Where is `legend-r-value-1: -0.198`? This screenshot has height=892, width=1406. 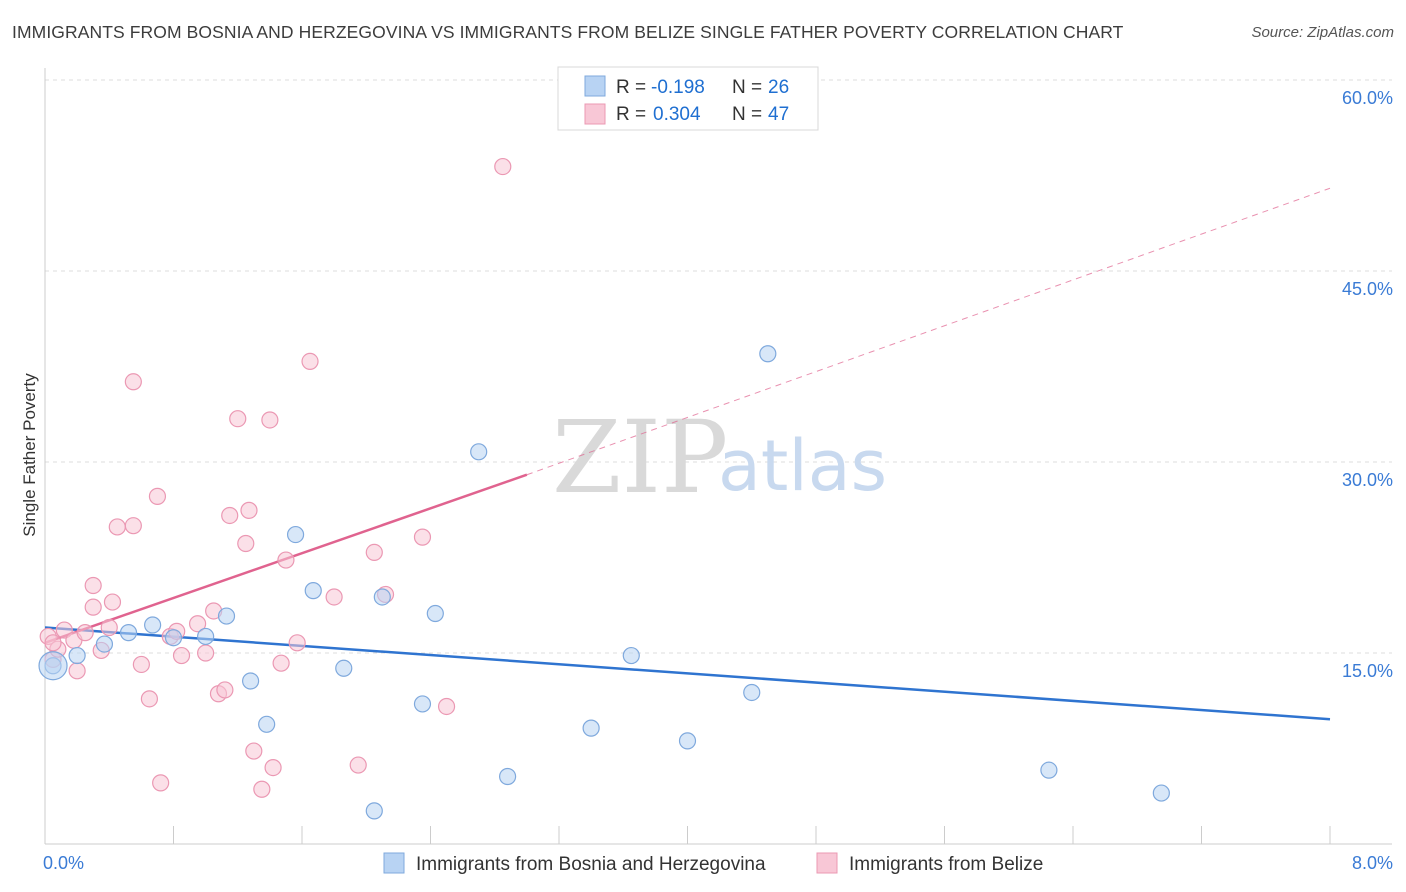 legend-r-value-1: -0.198 is located at coordinates (678, 87).